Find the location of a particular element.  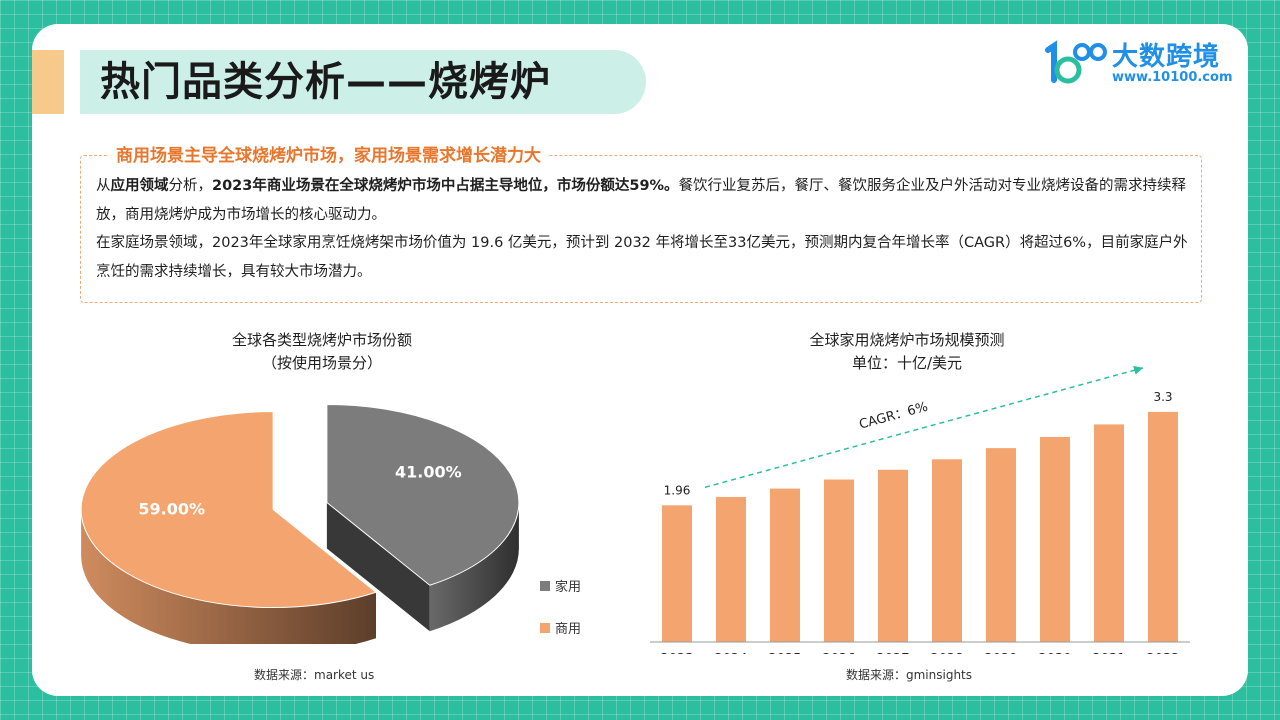

bar-chart-title: 全球家用烧烤炉市场规模预测 单位：十亿/美元 is located at coordinates (907, 352).